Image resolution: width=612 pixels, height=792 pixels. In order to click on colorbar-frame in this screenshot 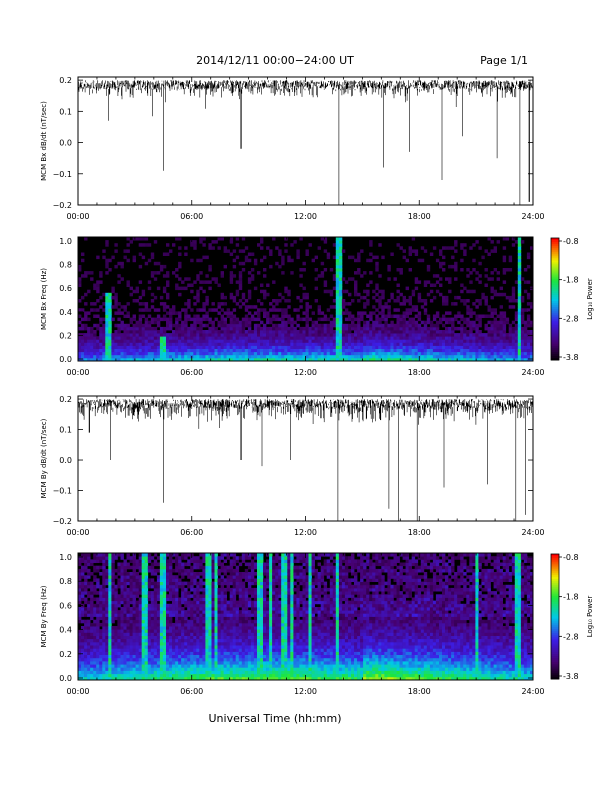, I will do `click(555, 299)`.